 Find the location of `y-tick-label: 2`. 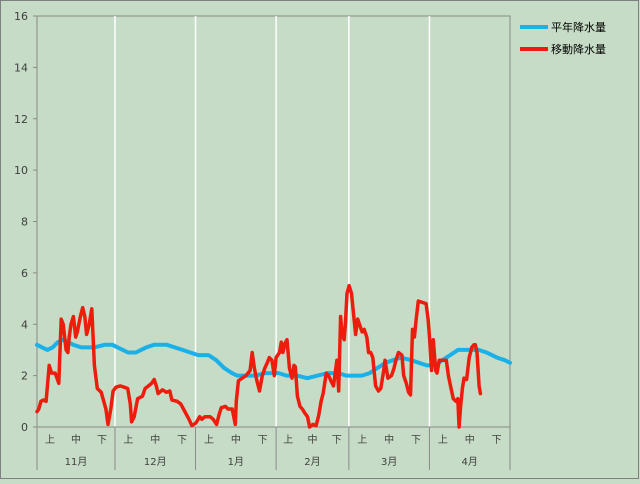

y-tick-label: 2 is located at coordinates (24, 376).